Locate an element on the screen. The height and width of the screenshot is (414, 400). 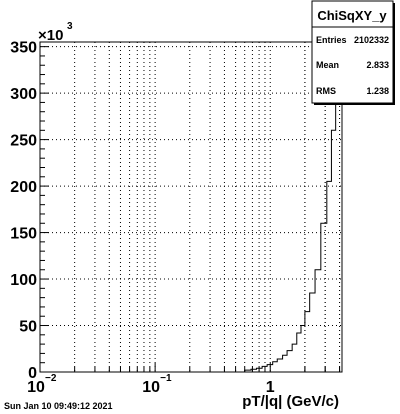
y-multiplier-exponent: 3 is located at coordinates (70, 26).